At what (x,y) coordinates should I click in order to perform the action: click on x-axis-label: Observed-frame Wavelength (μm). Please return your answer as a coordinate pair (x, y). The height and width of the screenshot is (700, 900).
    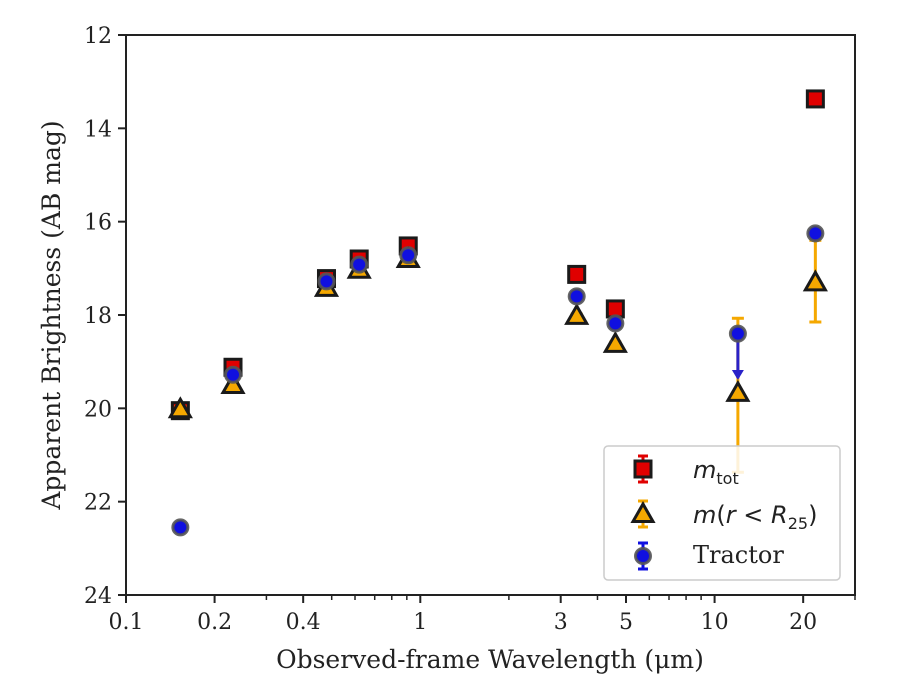
    Looking at the image, I should click on (490, 659).